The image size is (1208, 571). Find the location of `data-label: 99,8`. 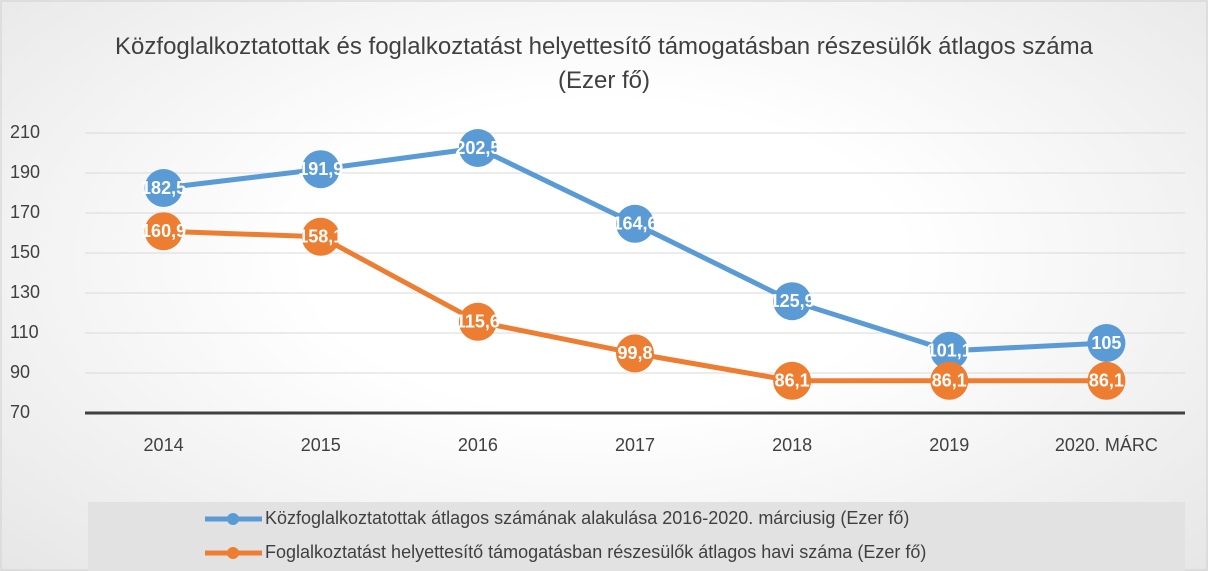

data-label: 99,8 is located at coordinates (634, 353).